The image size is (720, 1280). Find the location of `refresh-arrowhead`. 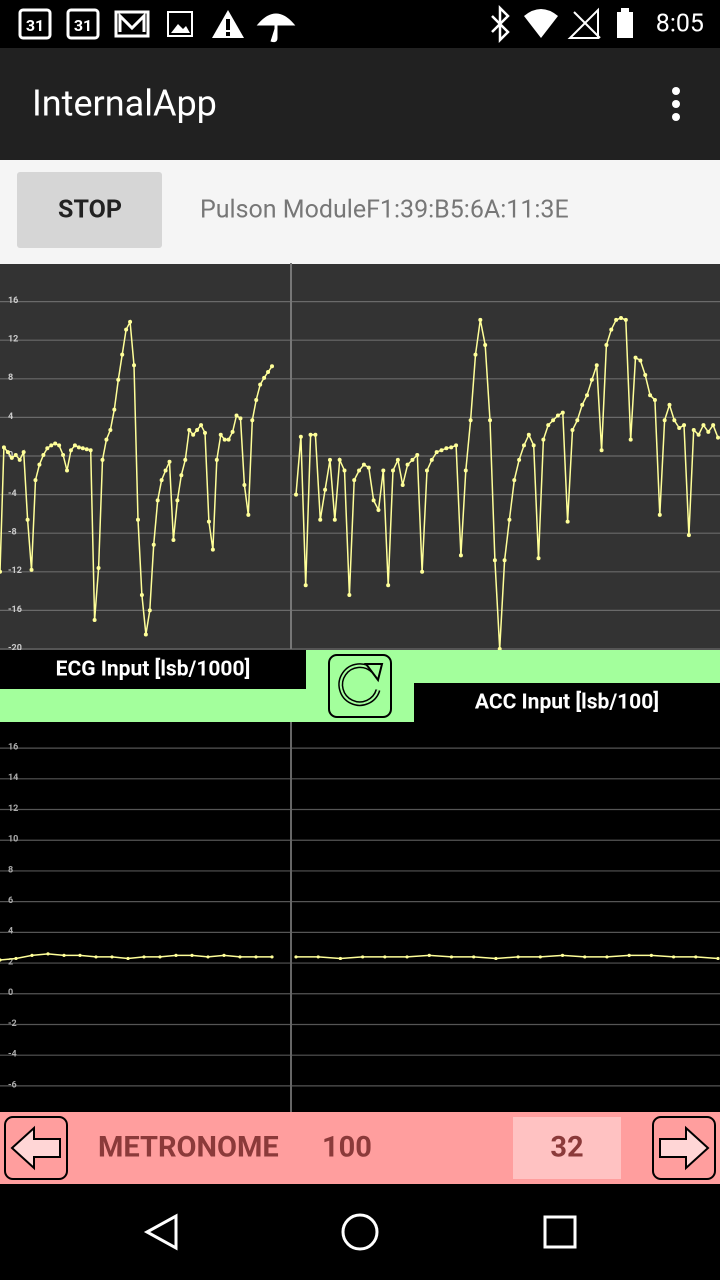

refresh-arrowhead is located at coordinates (374, 673).